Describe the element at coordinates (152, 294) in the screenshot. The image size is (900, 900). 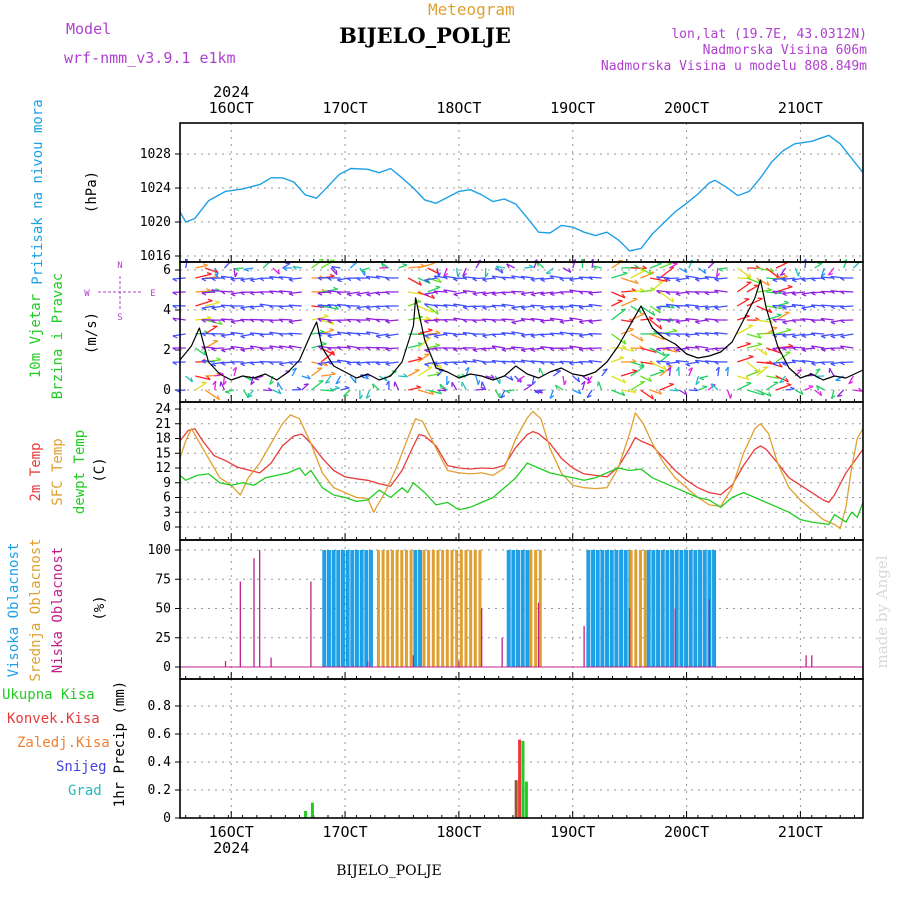
I see `compass-E: E` at that location.